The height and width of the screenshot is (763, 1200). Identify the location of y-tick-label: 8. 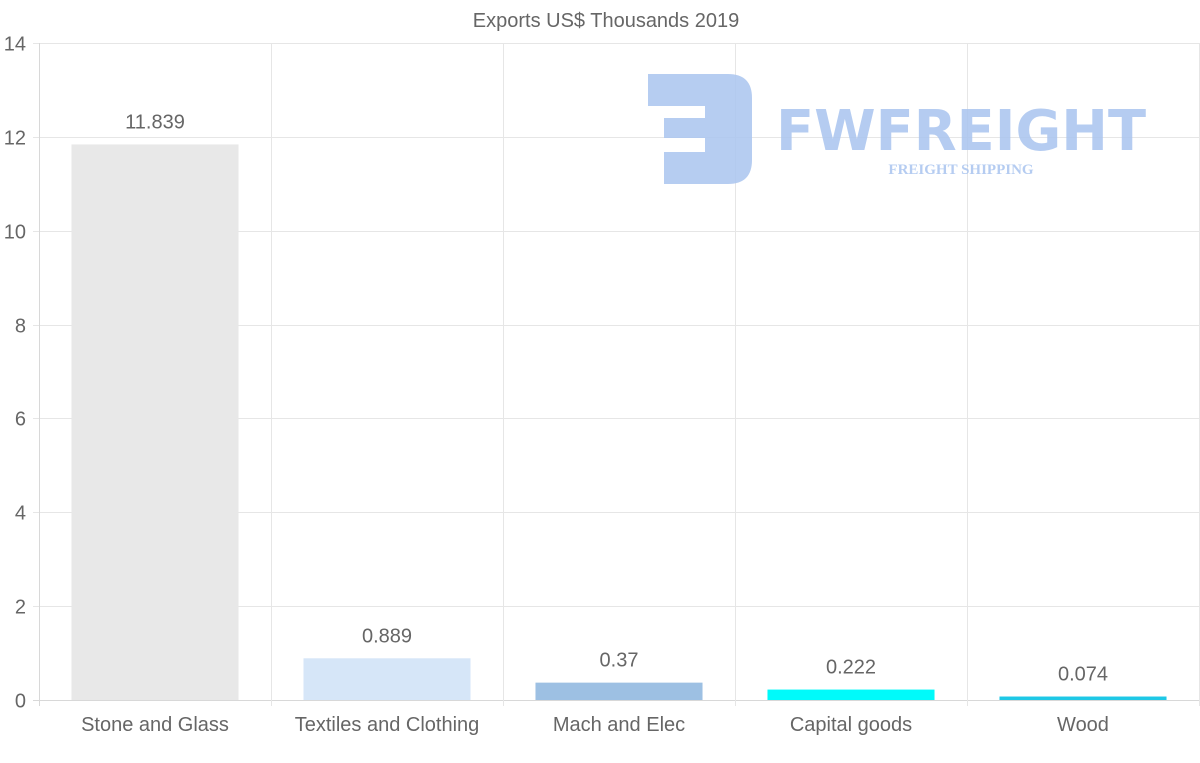
(20, 327).